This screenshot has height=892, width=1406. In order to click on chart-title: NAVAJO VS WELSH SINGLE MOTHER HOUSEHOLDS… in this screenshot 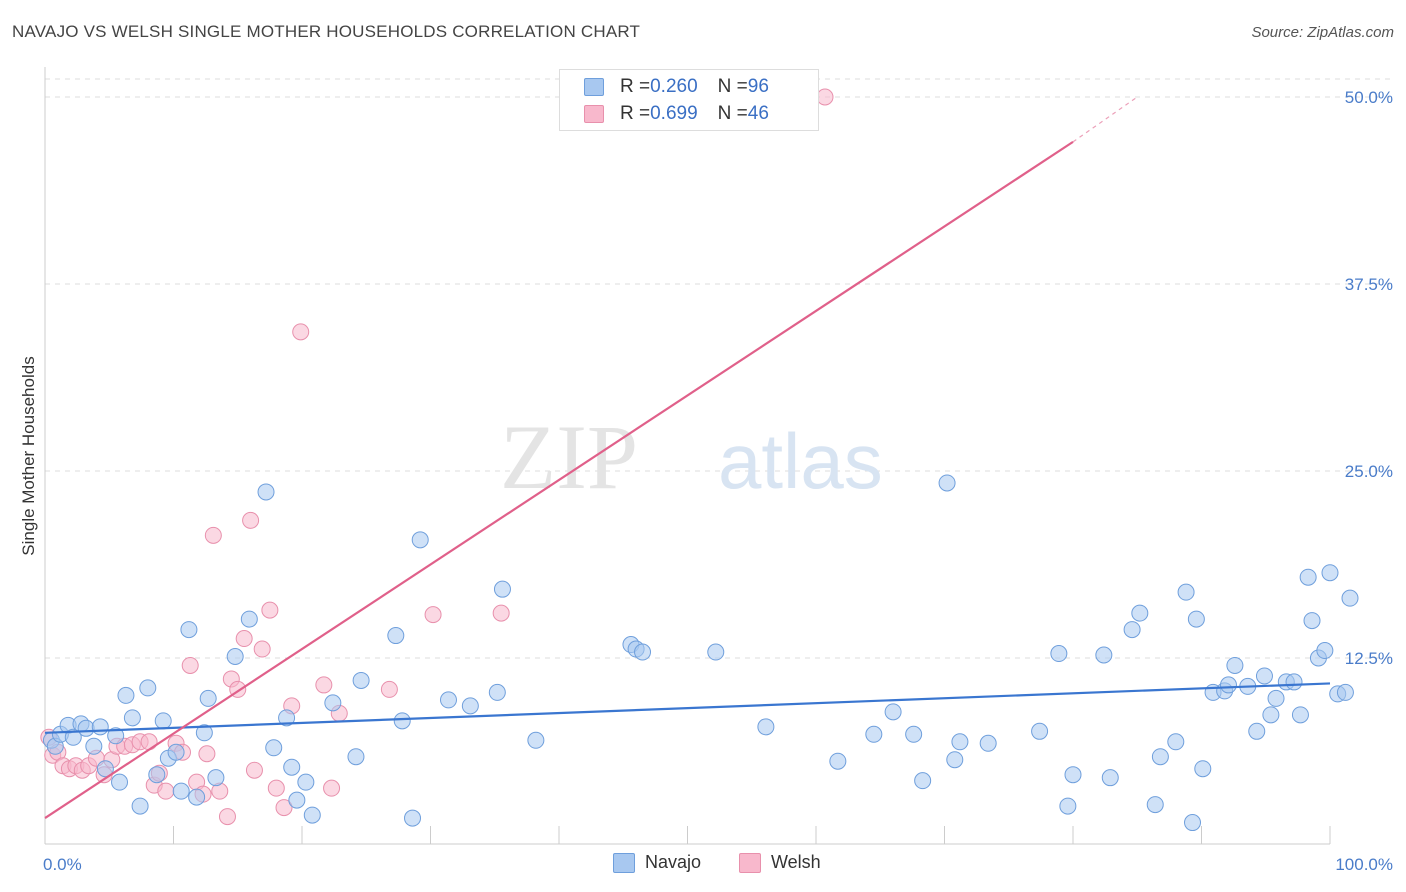, I will do `click(326, 31)`.